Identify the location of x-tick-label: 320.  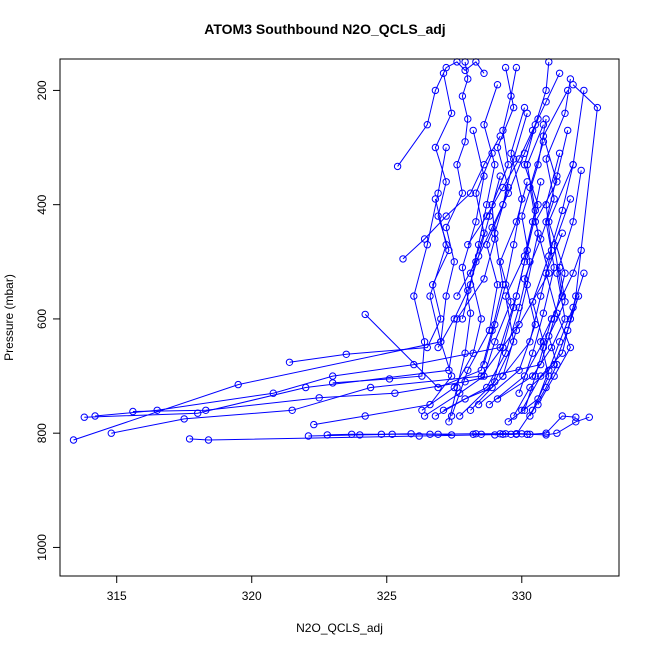
(252, 596).